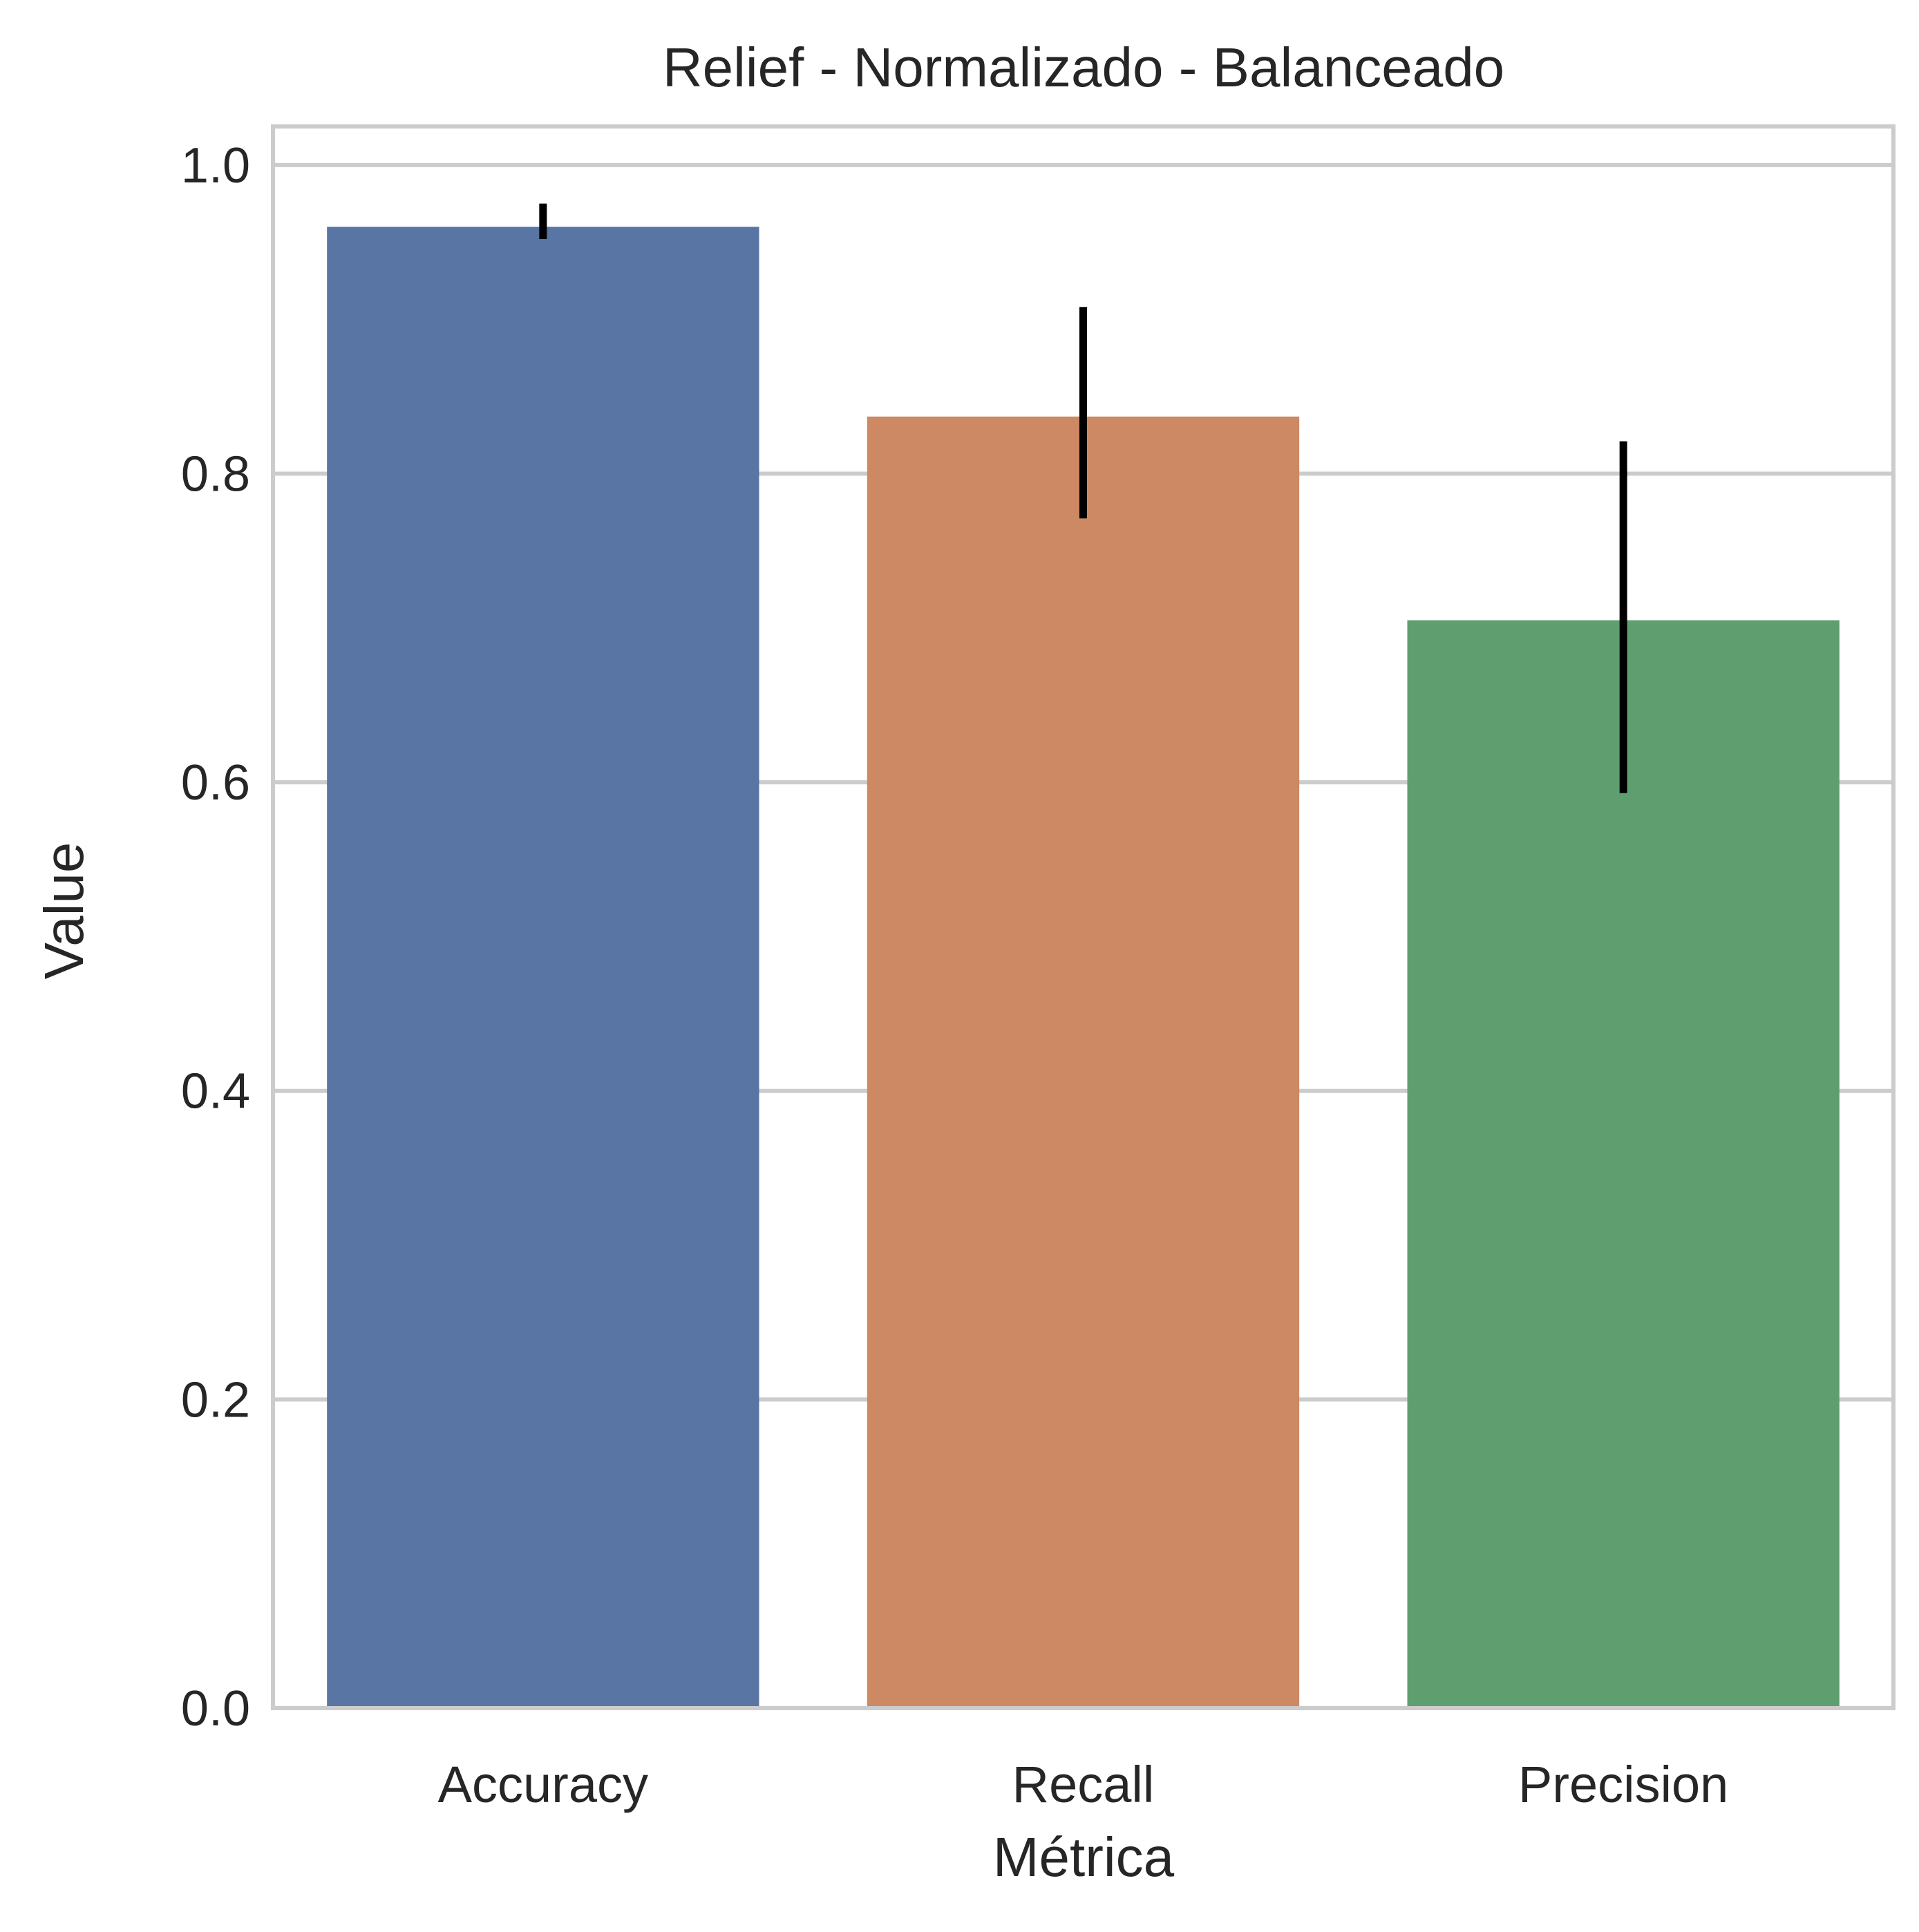 This screenshot has height=1932, width=1919. Describe the element at coordinates (215, 474) in the screenshot. I see `y-tick-label: 0.8` at that location.